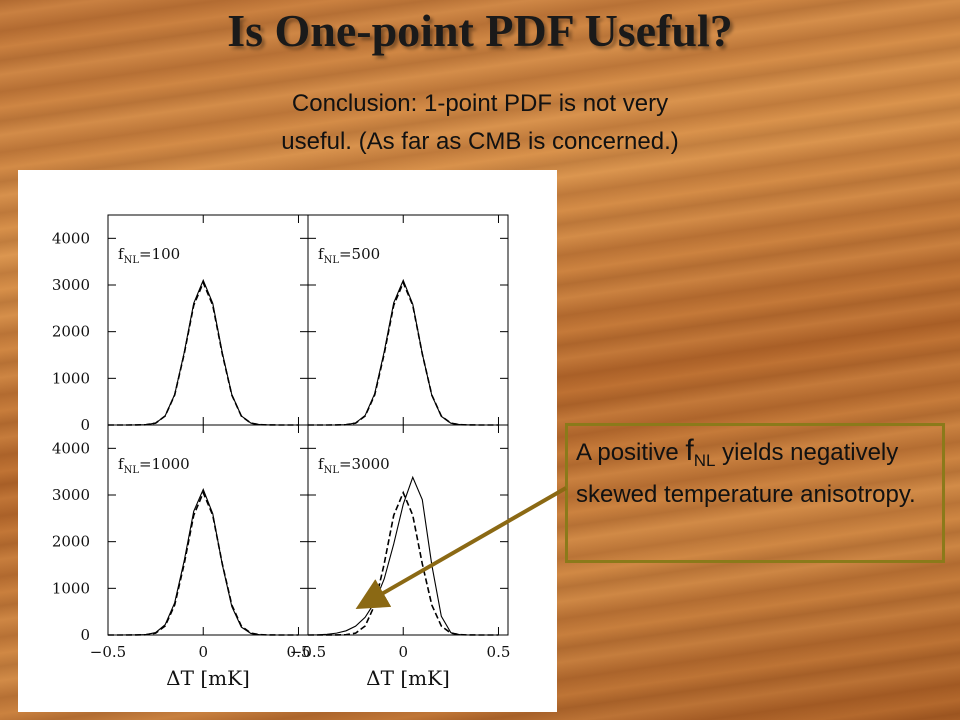 The width and height of the screenshot is (960, 720). I want to click on callout-subscript: NL, so click(704, 460).